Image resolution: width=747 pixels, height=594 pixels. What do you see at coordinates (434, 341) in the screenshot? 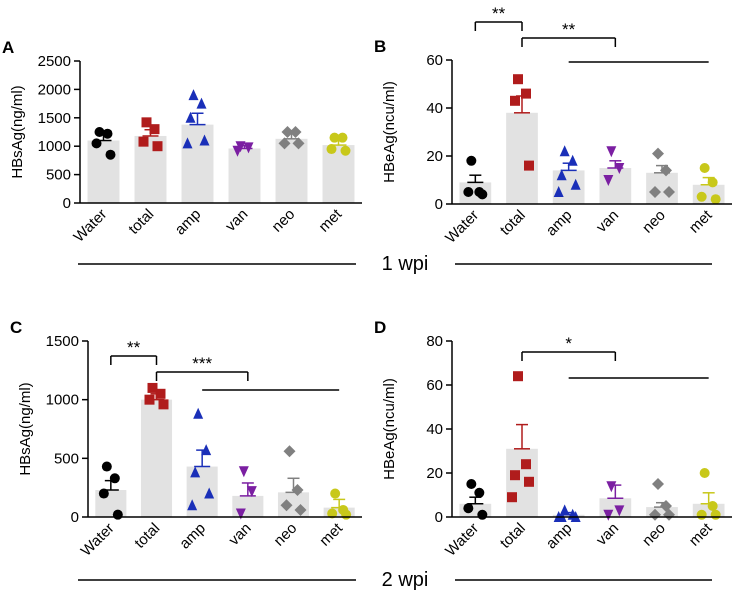
I see `y-tick-label: 80` at bounding box center [434, 341].